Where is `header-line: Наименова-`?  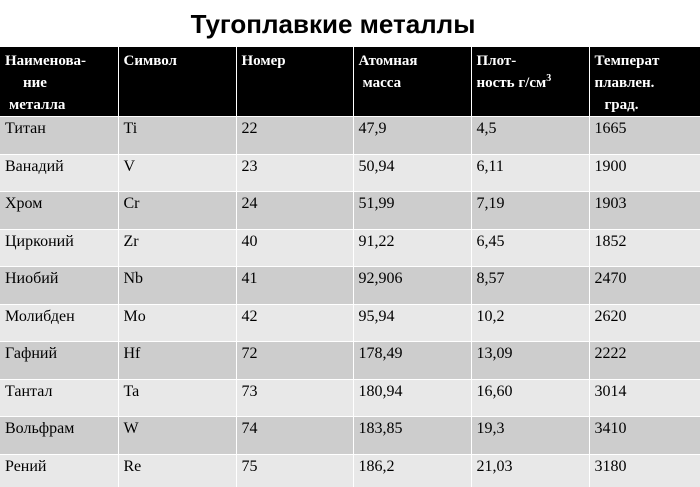 header-line: Наименова- is located at coordinates (46, 61).